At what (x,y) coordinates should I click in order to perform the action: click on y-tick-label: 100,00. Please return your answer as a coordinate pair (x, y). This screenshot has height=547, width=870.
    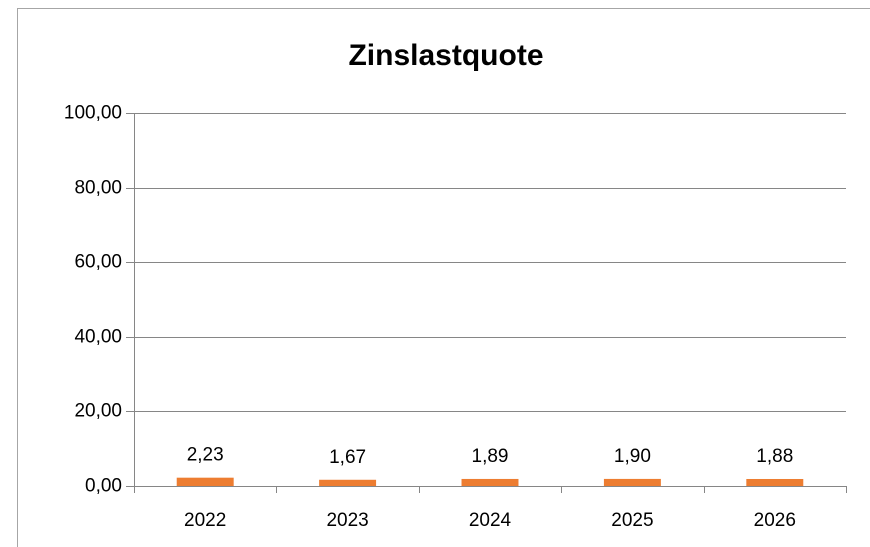
    Looking at the image, I should click on (93, 113).